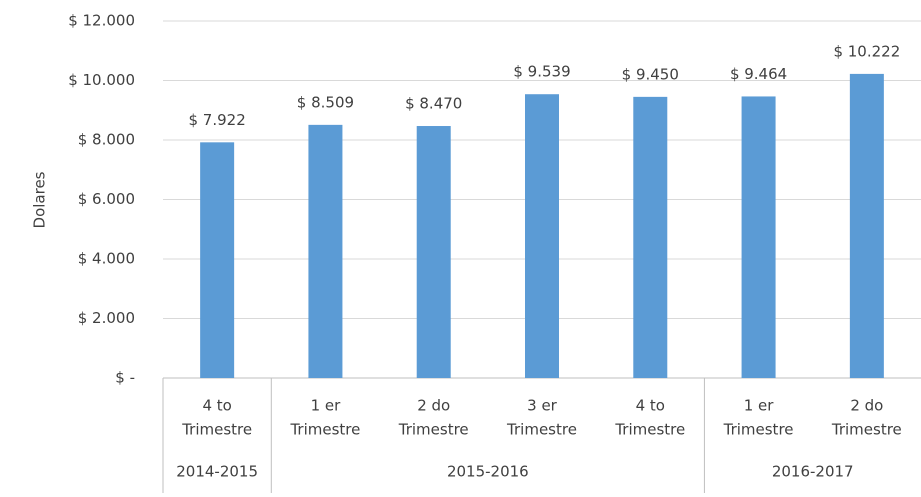 This screenshot has height=497, width=921. I want to click on y-tick-label: $ 4.000, so click(106, 259).